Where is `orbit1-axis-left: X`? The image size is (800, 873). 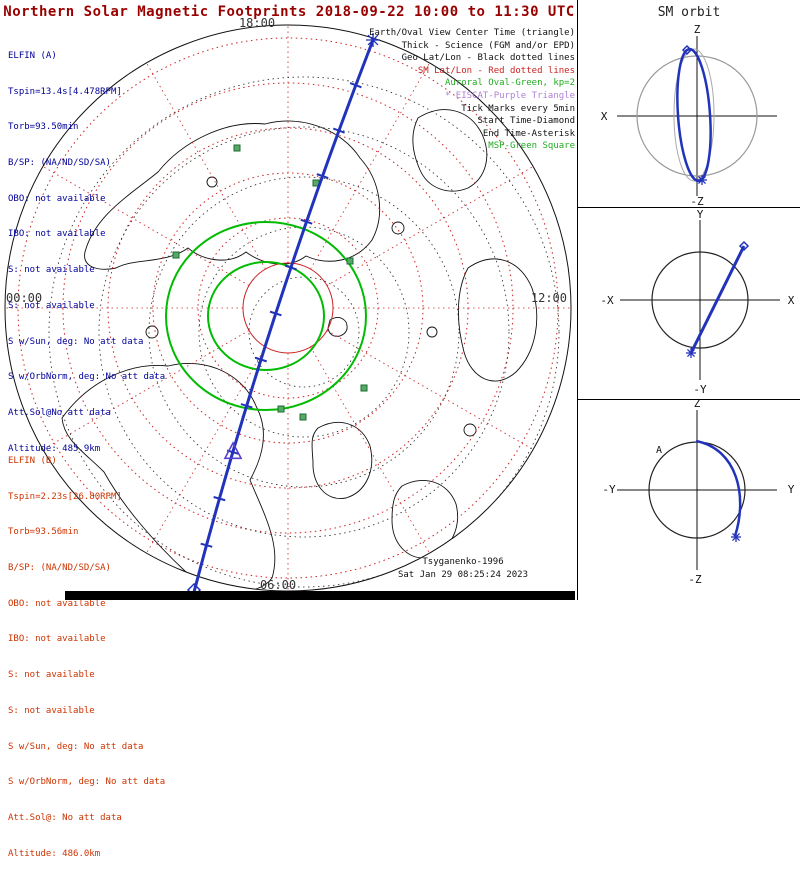
orbit1-axis-left: X is located at coordinates (604, 116).